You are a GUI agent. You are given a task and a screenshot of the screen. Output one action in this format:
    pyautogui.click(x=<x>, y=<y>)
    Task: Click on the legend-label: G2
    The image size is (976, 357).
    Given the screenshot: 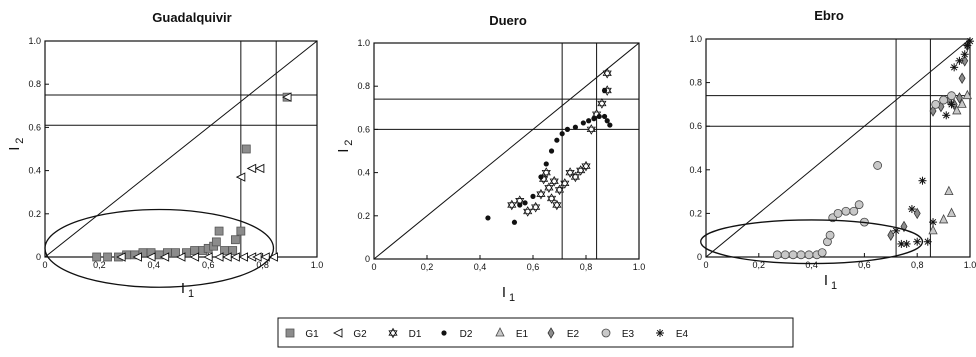 What is the action you would take?
    pyautogui.click(x=360, y=334)
    